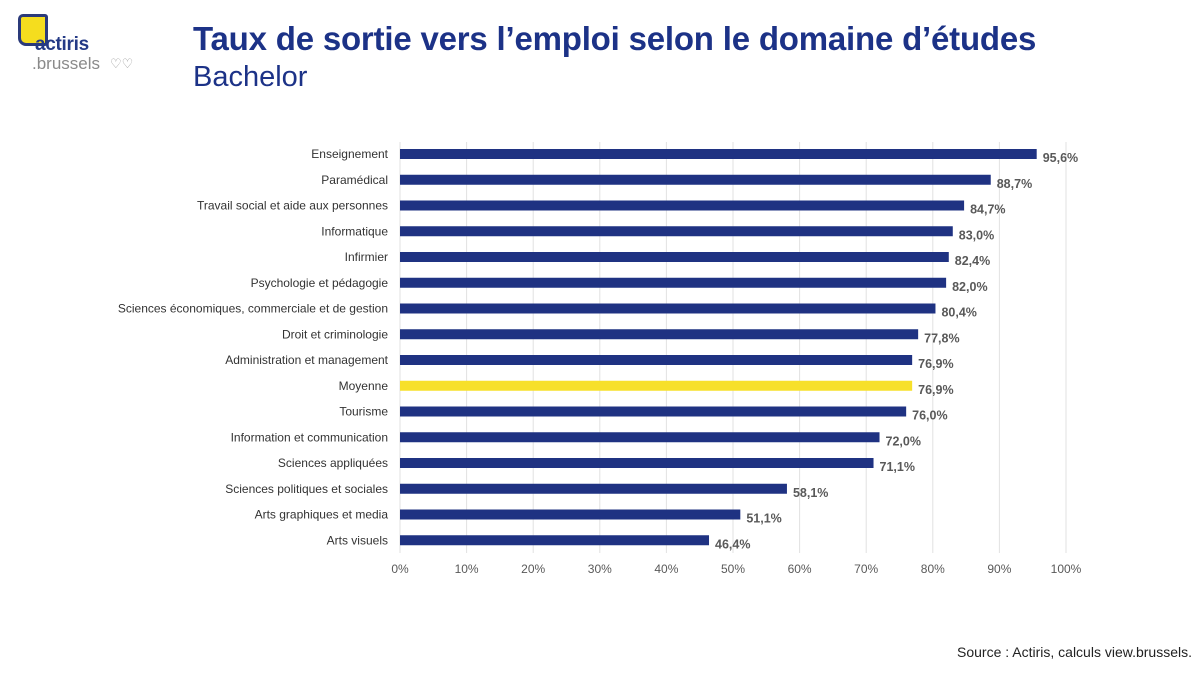  I want to click on x-tick-label: 80%, so click(933, 569).